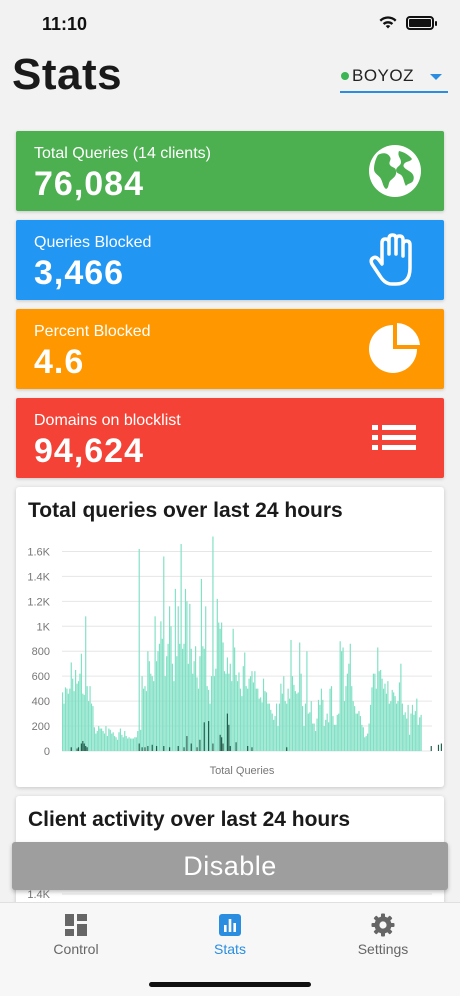 This screenshot has width=460, height=996. I want to click on status-time: 11:10, so click(65, 24).